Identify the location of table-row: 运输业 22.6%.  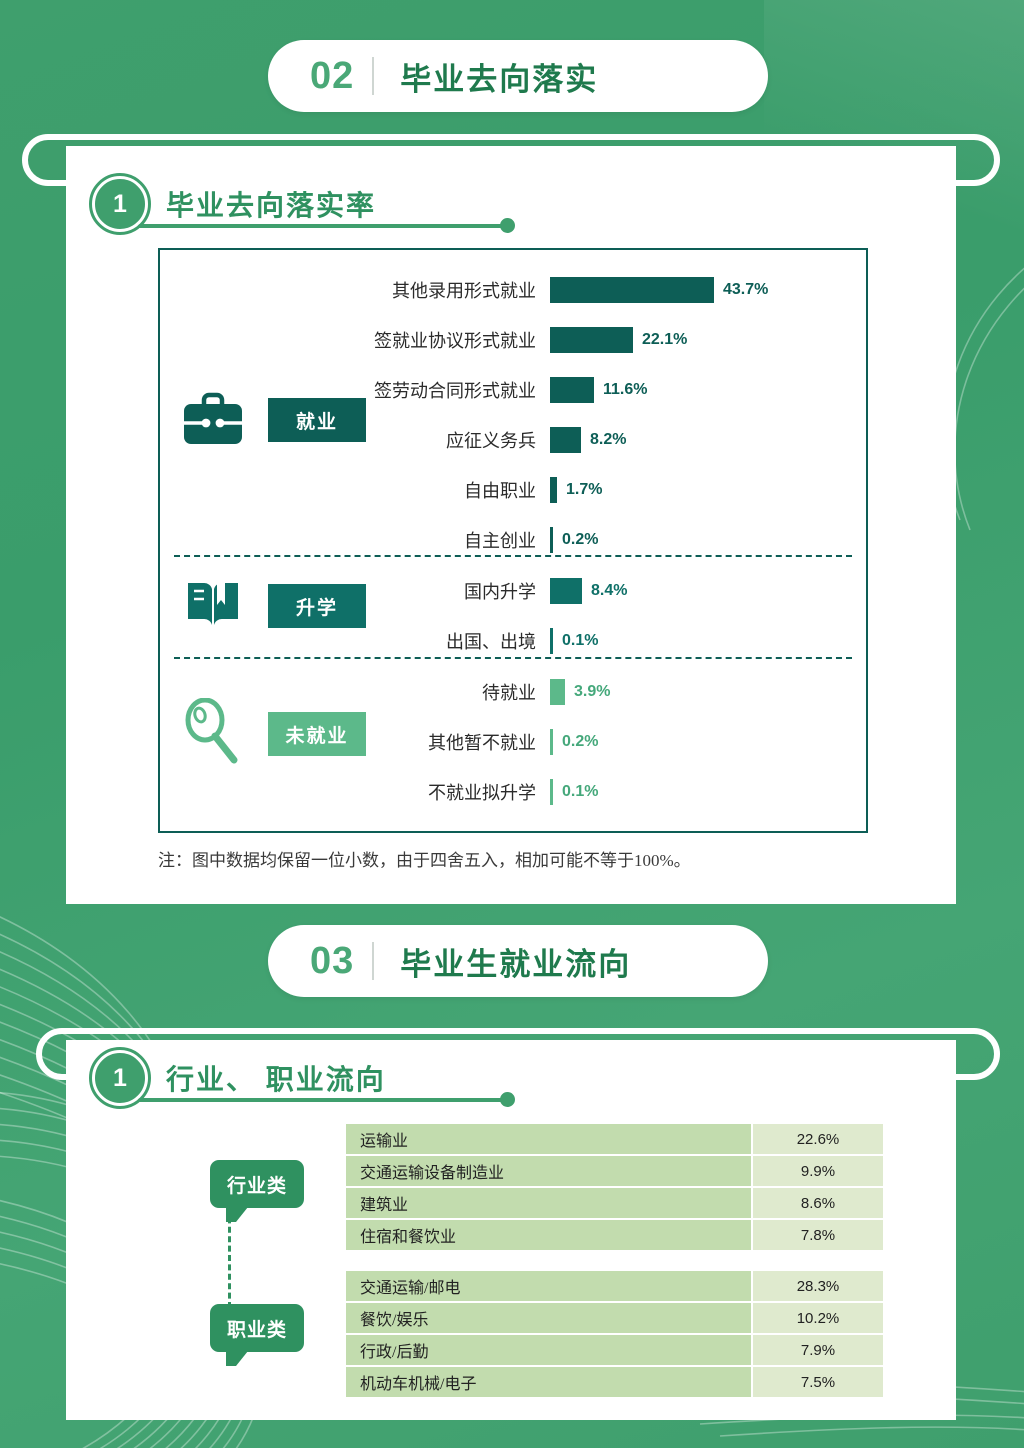
(614, 1139).